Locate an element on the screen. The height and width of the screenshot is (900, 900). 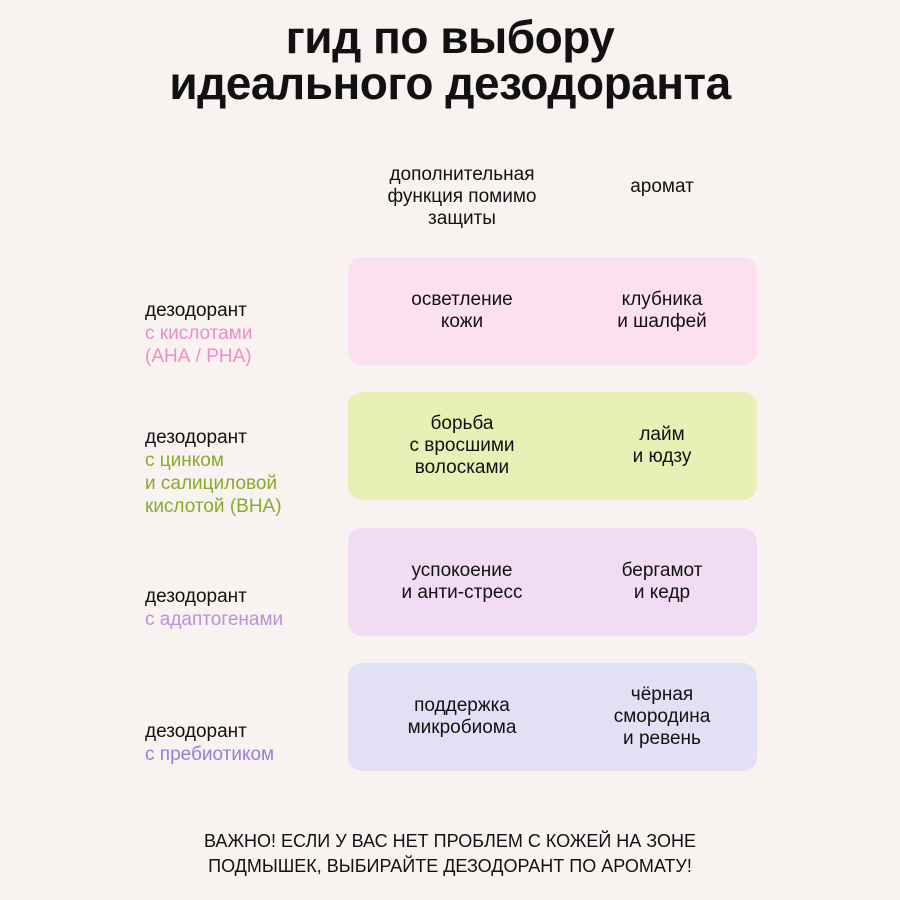
scent-cell: бергамот и кедр is located at coordinates (662, 581).